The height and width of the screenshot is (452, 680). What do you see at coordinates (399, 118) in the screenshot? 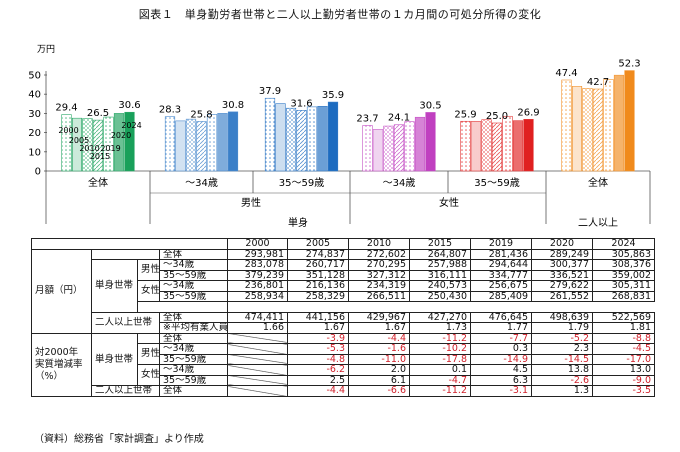
I see `data-label: 24.1` at bounding box center [399, 118].